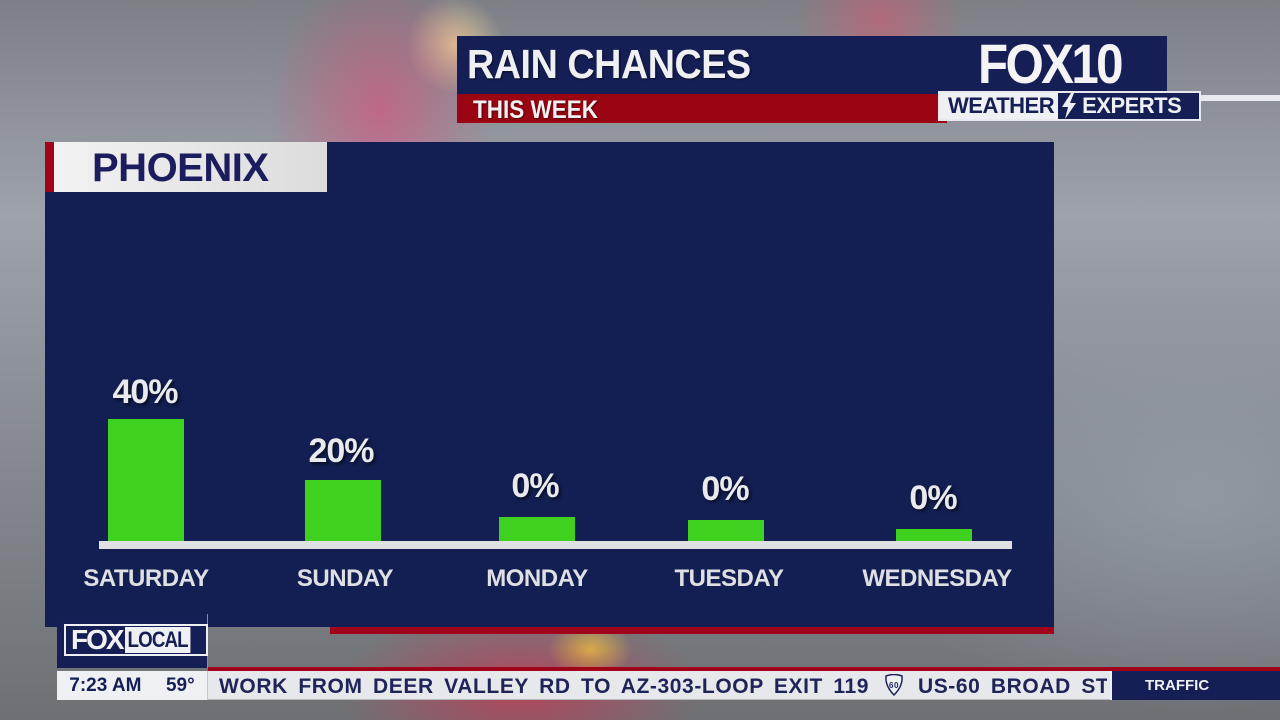  I want to click on lightning-bolt-icon, so click(1069, 106).